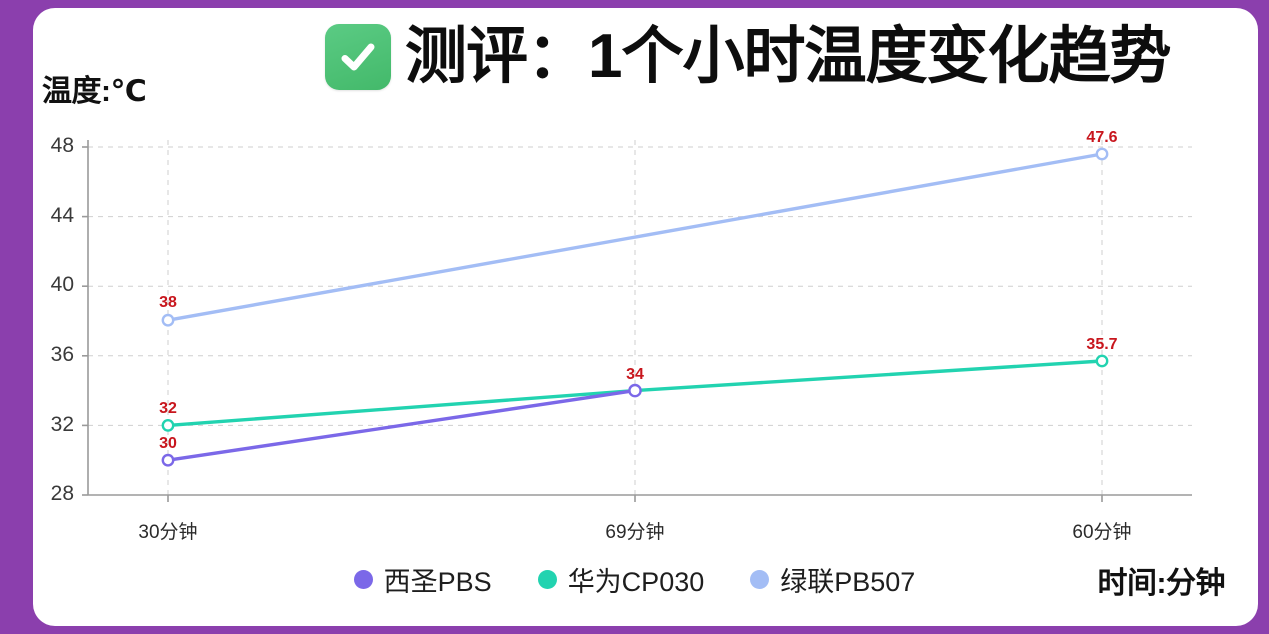 The height and width of the screenshot is (634, 1269). I want to click on y-axis-title: 温度:℃, so click(94, 91).